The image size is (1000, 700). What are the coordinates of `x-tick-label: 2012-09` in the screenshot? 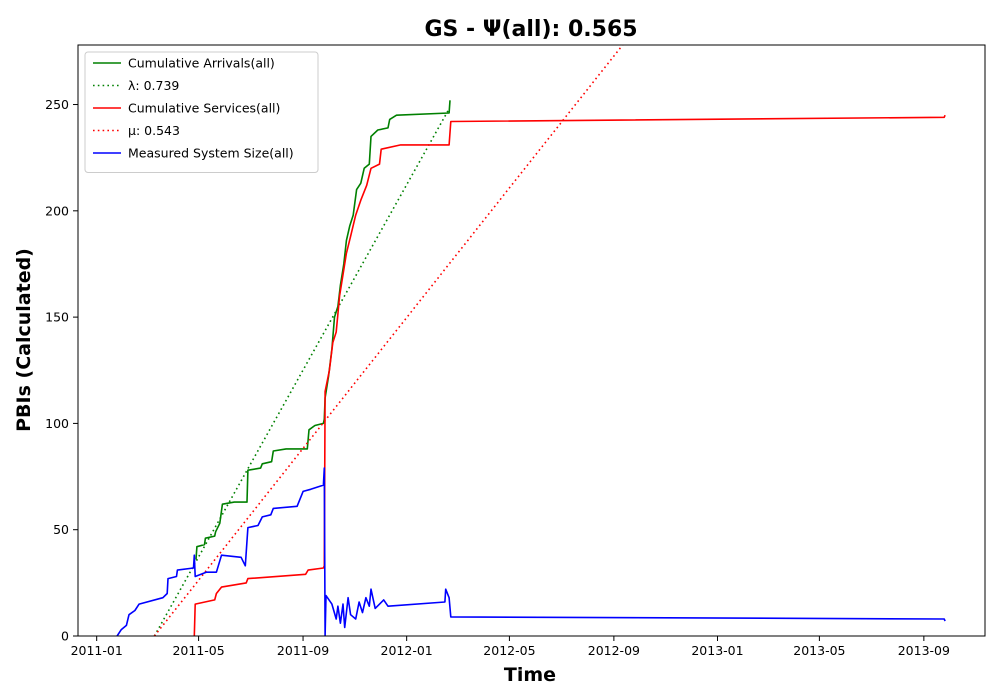 It's located at (614, 650).